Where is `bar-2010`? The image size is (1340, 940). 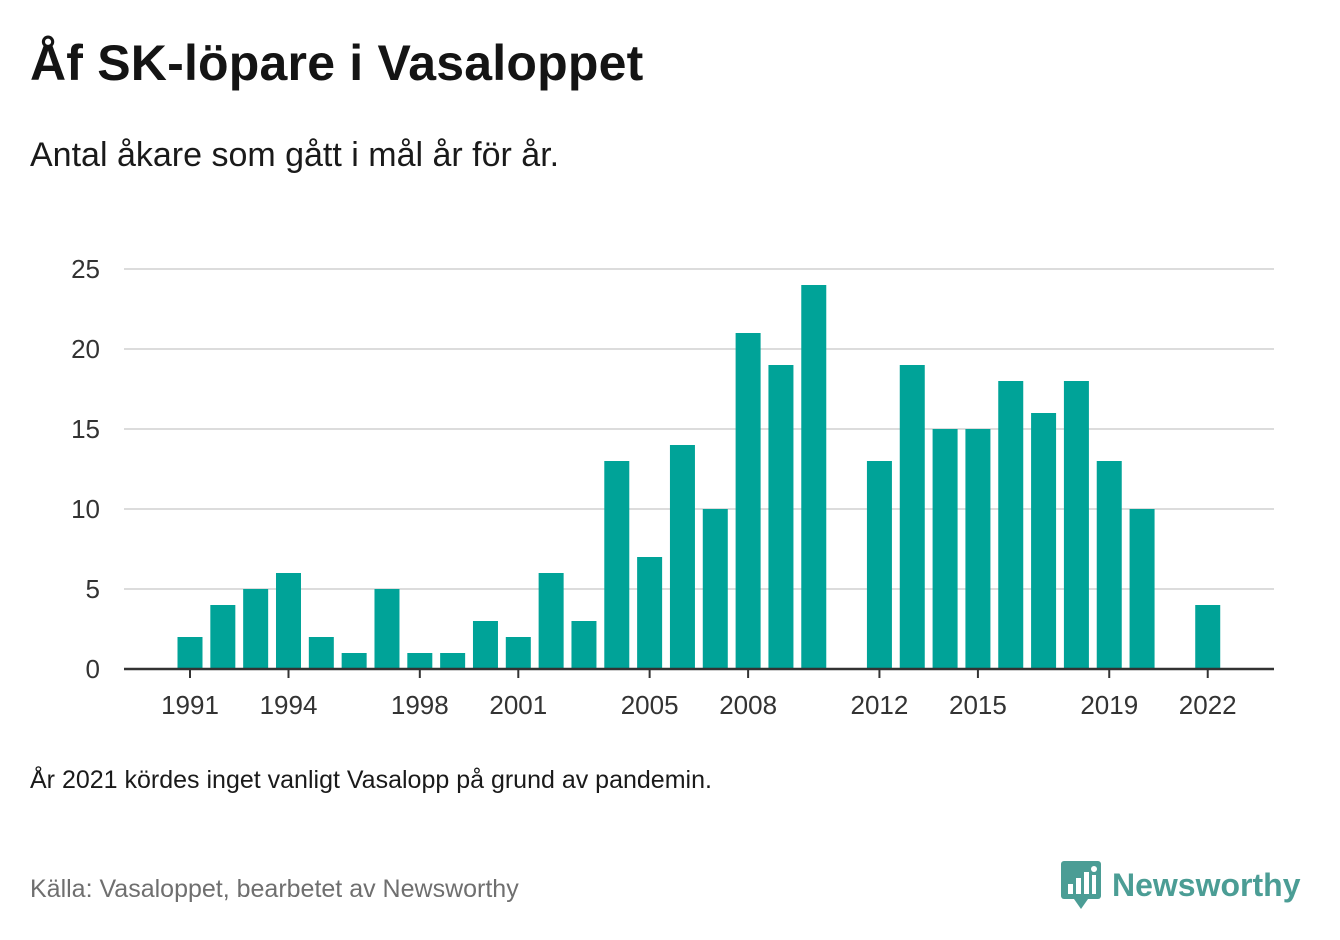
bar-2010 is located at coordinates (814, 477).